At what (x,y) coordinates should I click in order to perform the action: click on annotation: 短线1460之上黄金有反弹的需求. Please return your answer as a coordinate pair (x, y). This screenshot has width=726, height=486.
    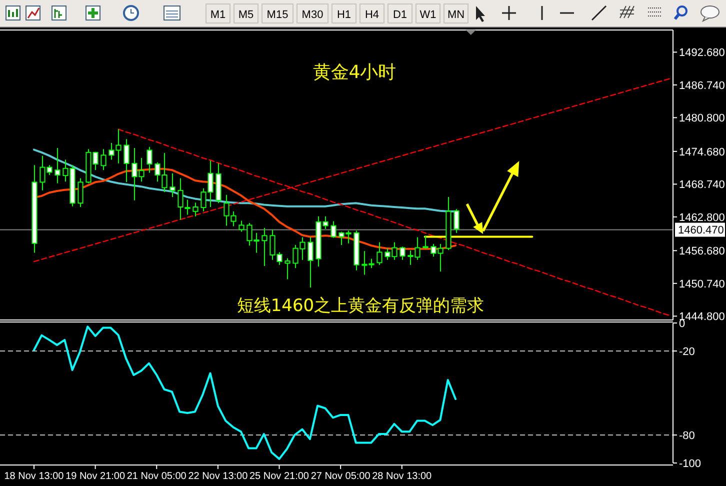
    Looking at the image, I should click on (360, 306).